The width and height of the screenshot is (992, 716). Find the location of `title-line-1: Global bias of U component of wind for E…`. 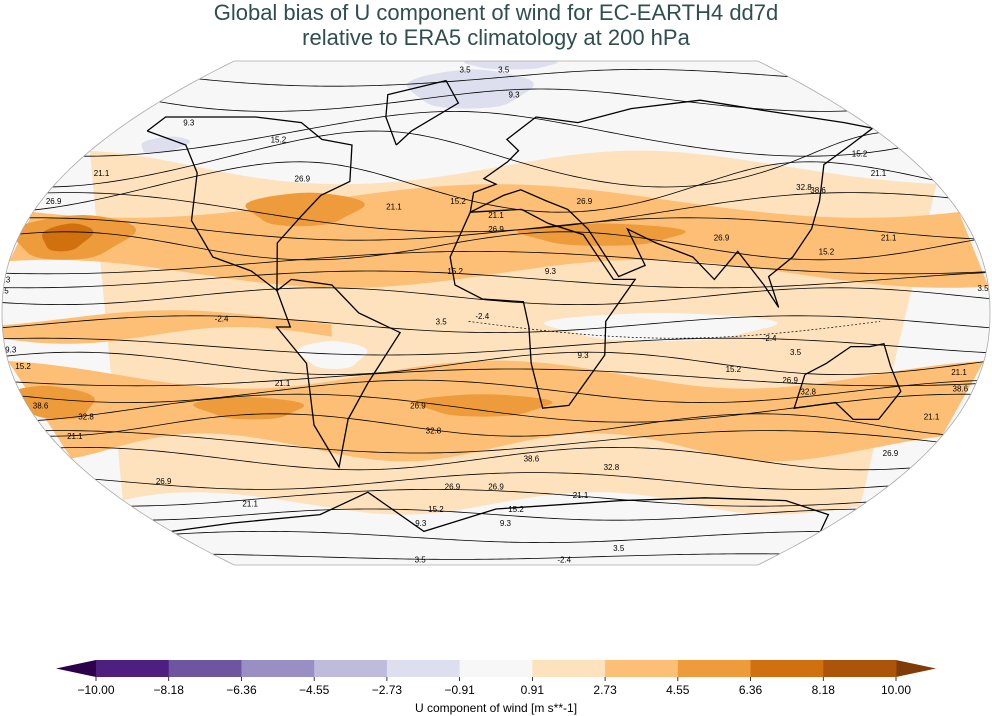

title-line-1: Global bias of U component of wind for E… is located at coordinates (496, 12).